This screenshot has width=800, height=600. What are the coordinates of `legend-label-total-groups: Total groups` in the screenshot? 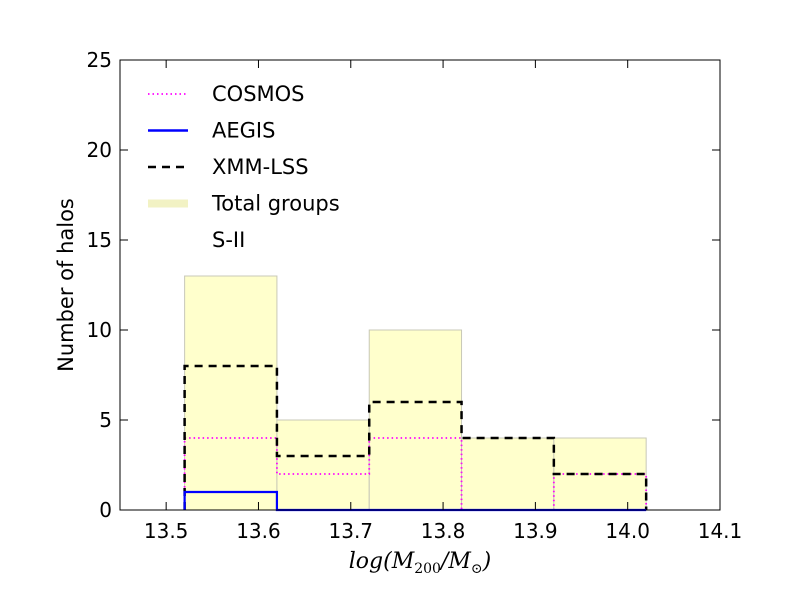 It's located at (275, 204).